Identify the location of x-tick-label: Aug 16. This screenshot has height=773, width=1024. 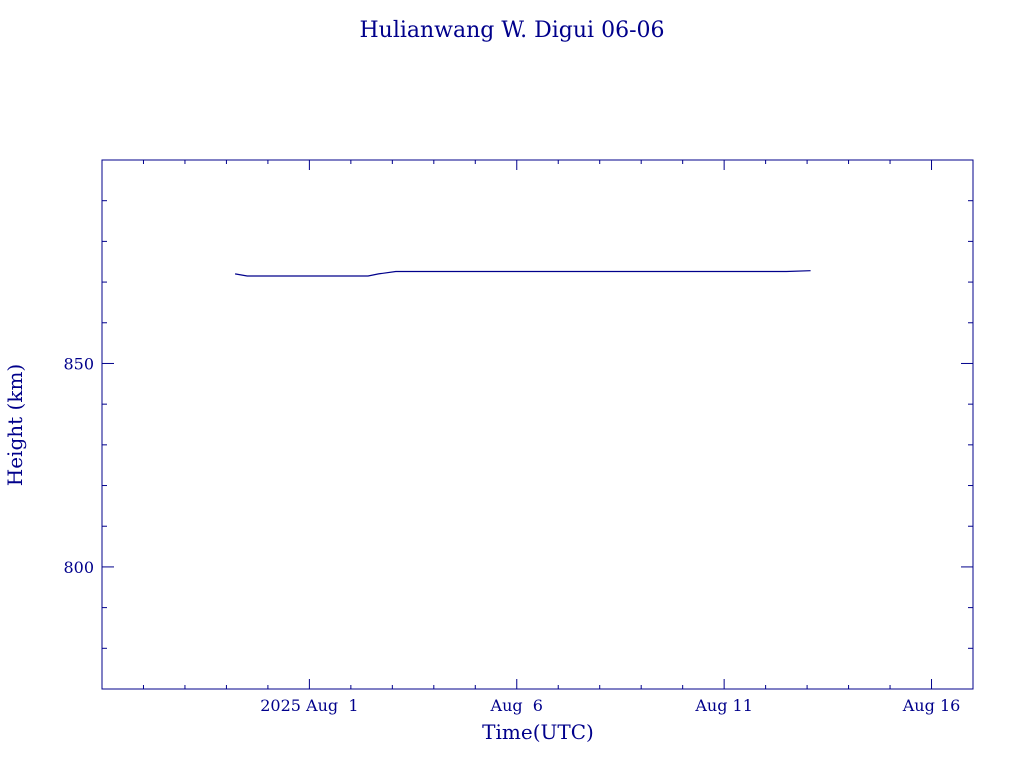
(931, 705).